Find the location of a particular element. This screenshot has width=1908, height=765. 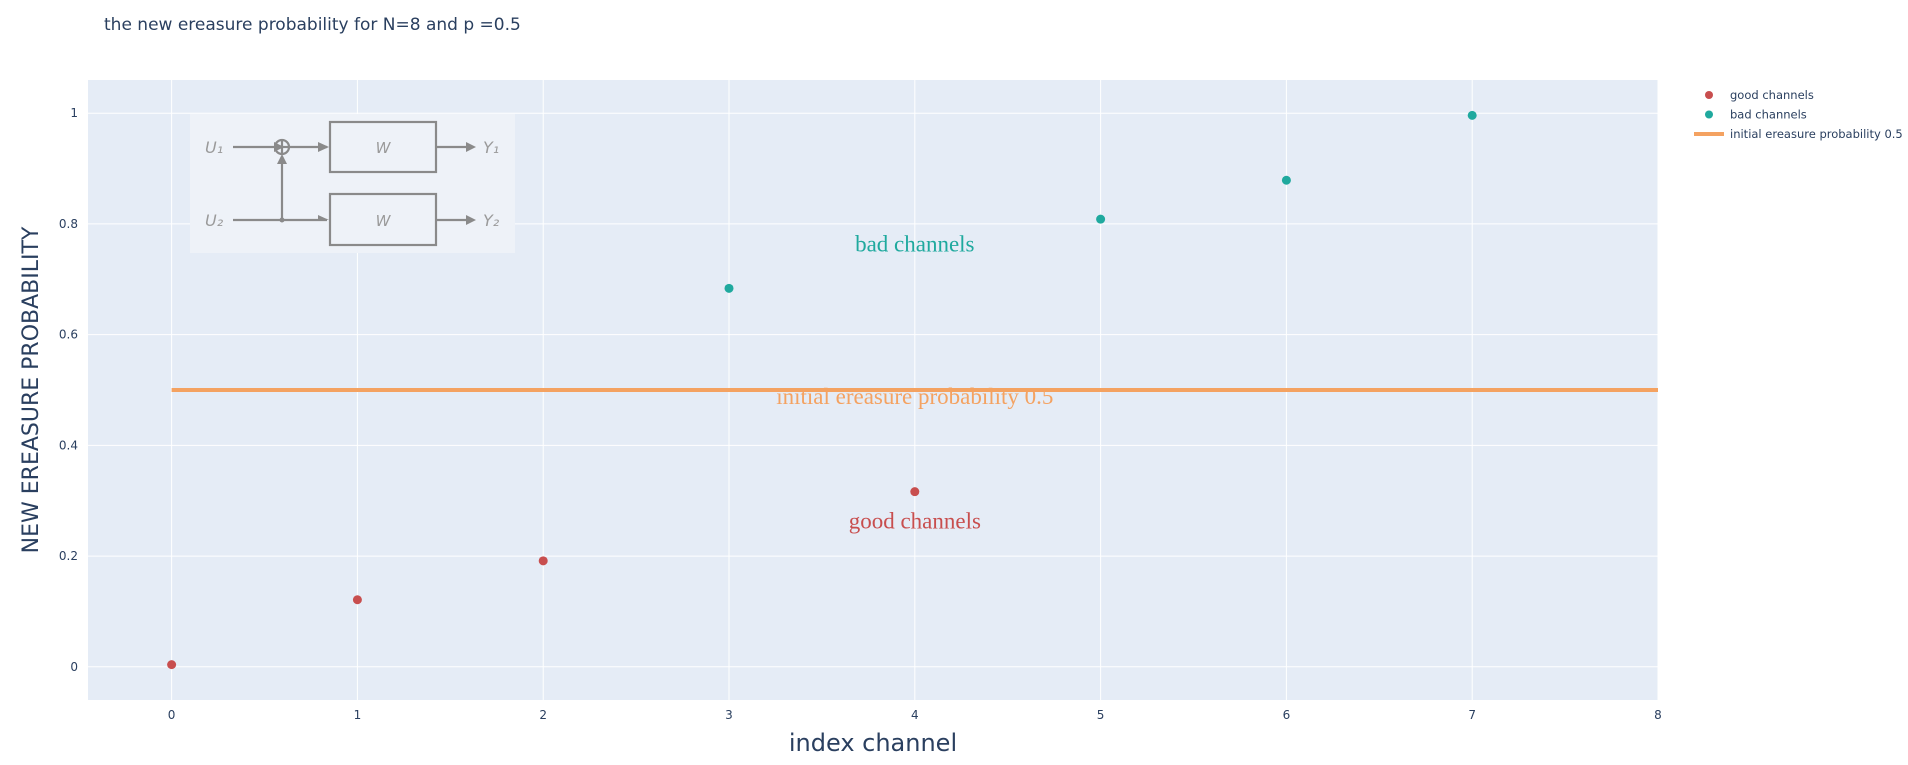

legend-label: bad channels is located at coordinates (1768, 115).